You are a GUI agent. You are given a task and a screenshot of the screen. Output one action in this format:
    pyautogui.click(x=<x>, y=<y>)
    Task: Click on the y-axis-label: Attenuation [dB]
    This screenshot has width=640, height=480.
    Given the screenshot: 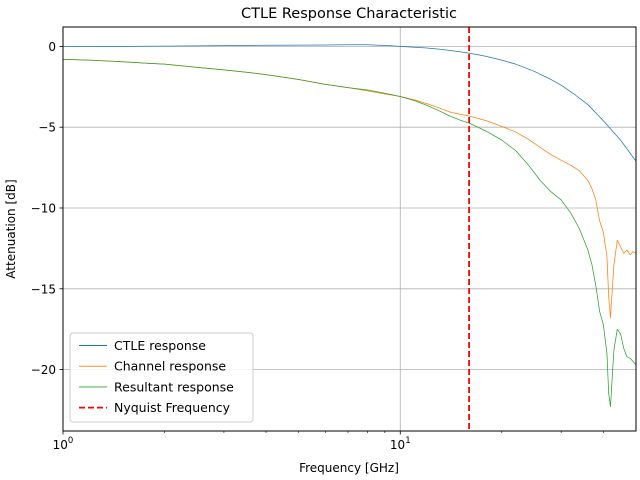 What is the action you would take?
    pyautogui.click(x=11, y=228)
    